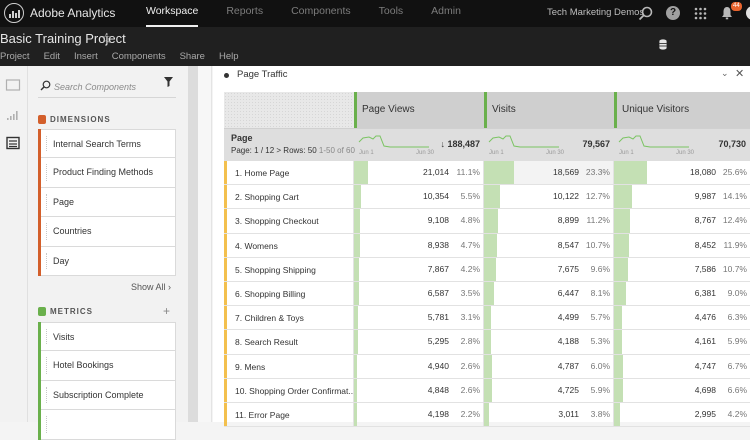 Image resolution: width=750 pixels, height=440 pixels. Describe the element at coordinates (85, 56) in the screenshot. I see `menu-insert: Insert` at that location.